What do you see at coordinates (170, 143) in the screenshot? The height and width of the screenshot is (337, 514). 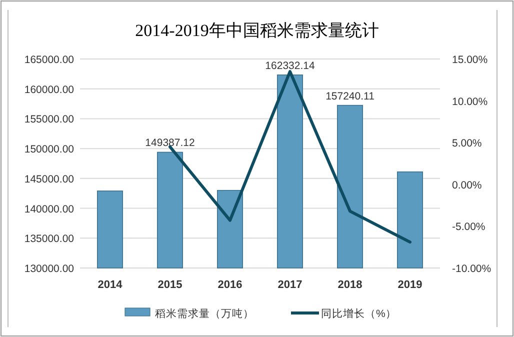 I see `data-label: 149387.12` at bounding box center [170, 143].